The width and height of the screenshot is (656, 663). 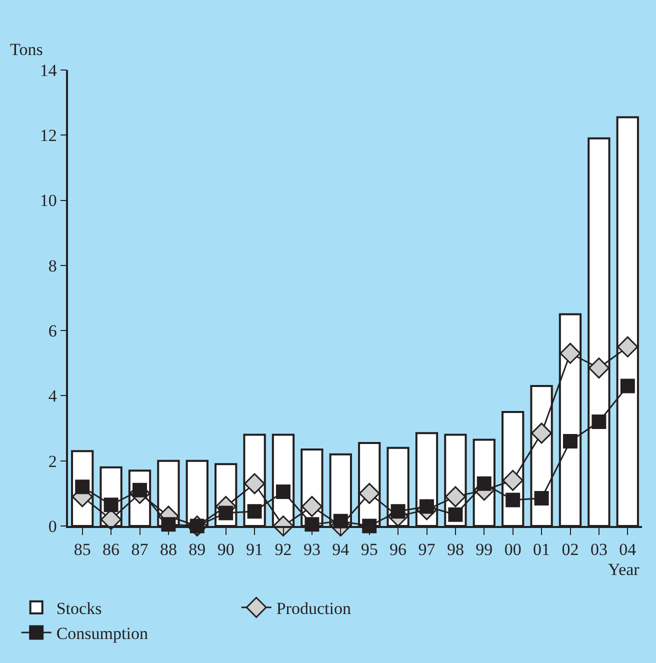 What do you see at coordinates (283, 550) in the screenshot?
I see `x-tick-label: 92` at bounding box center [283, 550].